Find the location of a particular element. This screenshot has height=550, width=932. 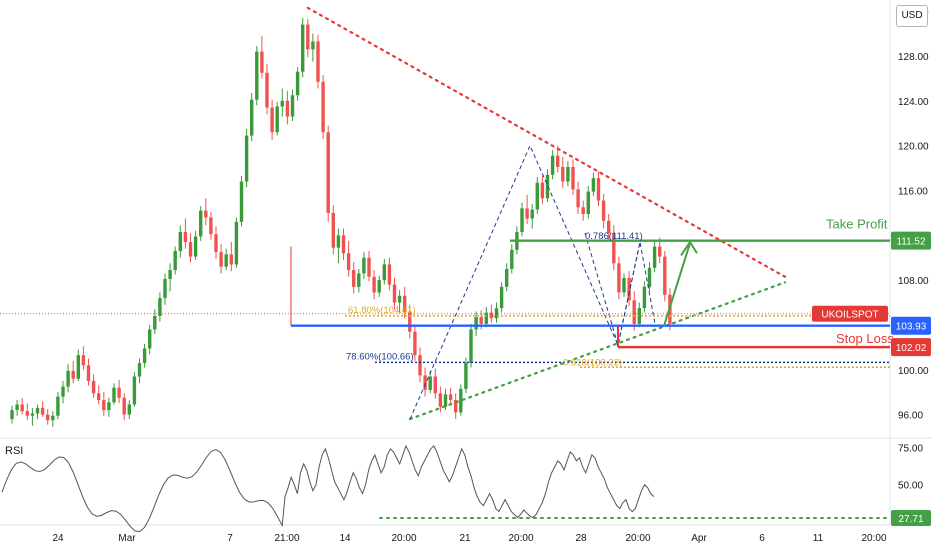

rsi-tag-box is located at coordinates (911, 517).